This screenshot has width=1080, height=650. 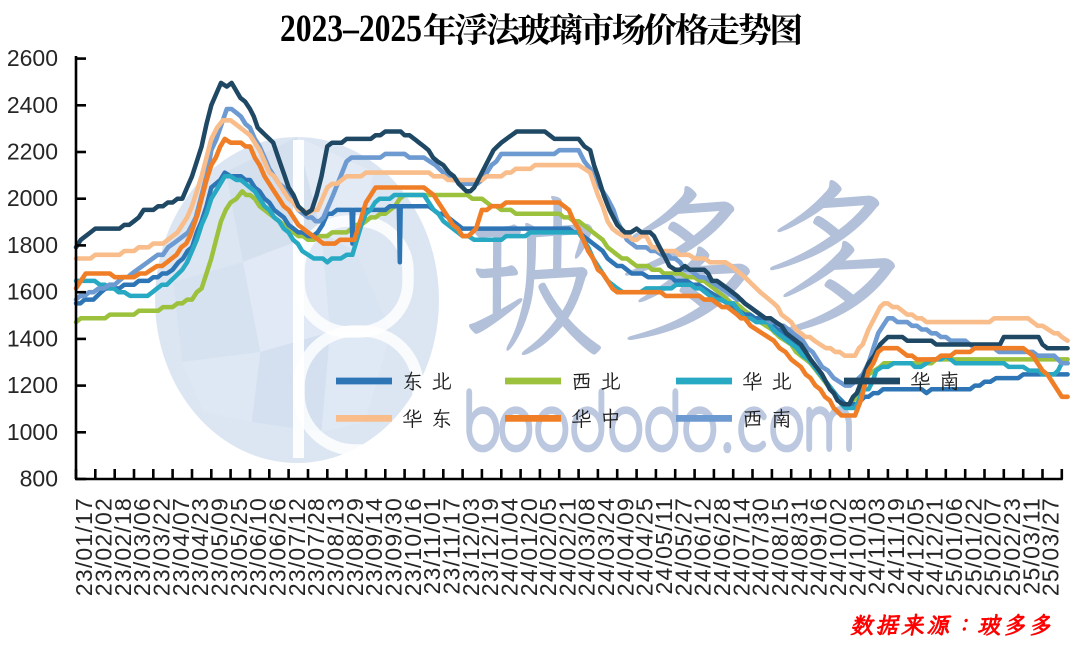 What do you see at coordinates (857, 546) in the screenshot?
I see `svg-text: 24/10/18` at bounding box center [857, 546].